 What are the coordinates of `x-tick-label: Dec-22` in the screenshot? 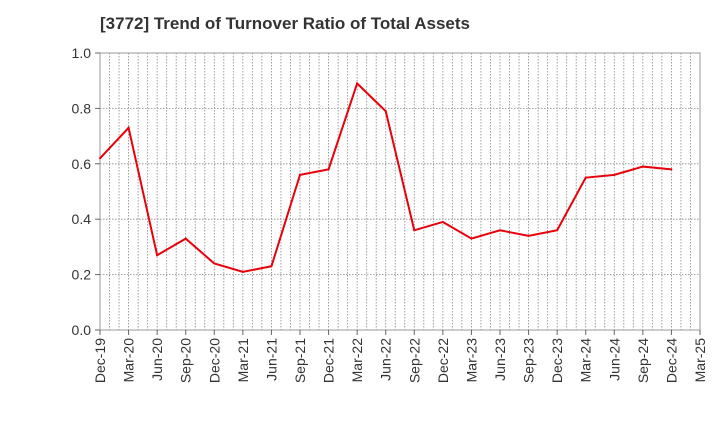 It's located at (443, 360).